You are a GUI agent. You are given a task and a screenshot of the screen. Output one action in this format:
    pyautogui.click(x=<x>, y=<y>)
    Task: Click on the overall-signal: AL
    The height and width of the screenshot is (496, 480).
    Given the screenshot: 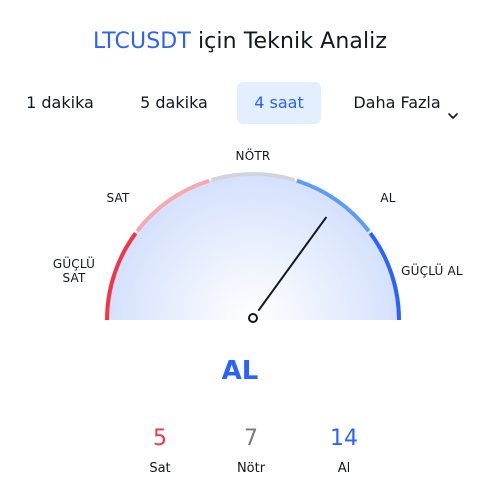 What is the action you would take?
    pyautogui.click(x=240, y=371)
    